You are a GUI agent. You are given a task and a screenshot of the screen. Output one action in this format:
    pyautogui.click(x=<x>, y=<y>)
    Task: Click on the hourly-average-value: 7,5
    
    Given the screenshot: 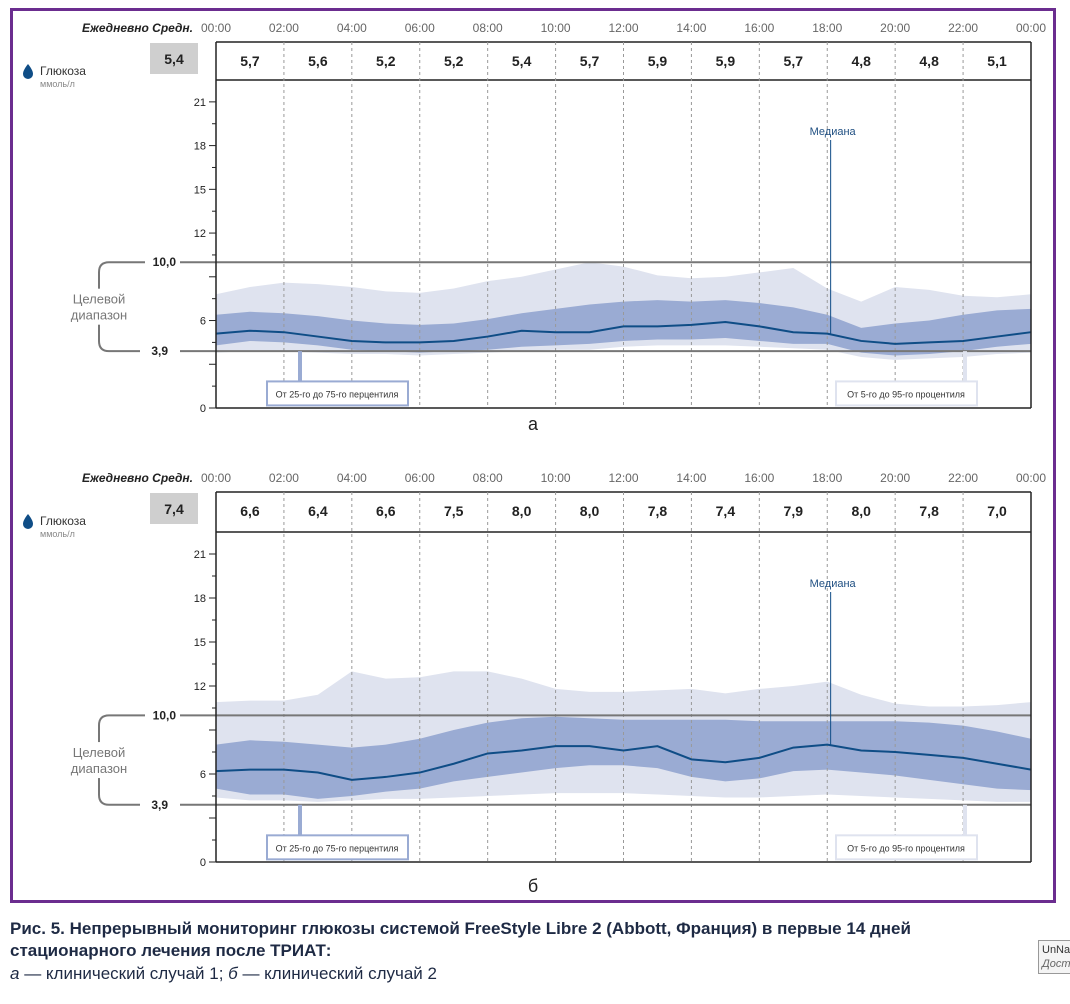 What is the action you would take?
    pyautogui.click(x=454, y=511)
    